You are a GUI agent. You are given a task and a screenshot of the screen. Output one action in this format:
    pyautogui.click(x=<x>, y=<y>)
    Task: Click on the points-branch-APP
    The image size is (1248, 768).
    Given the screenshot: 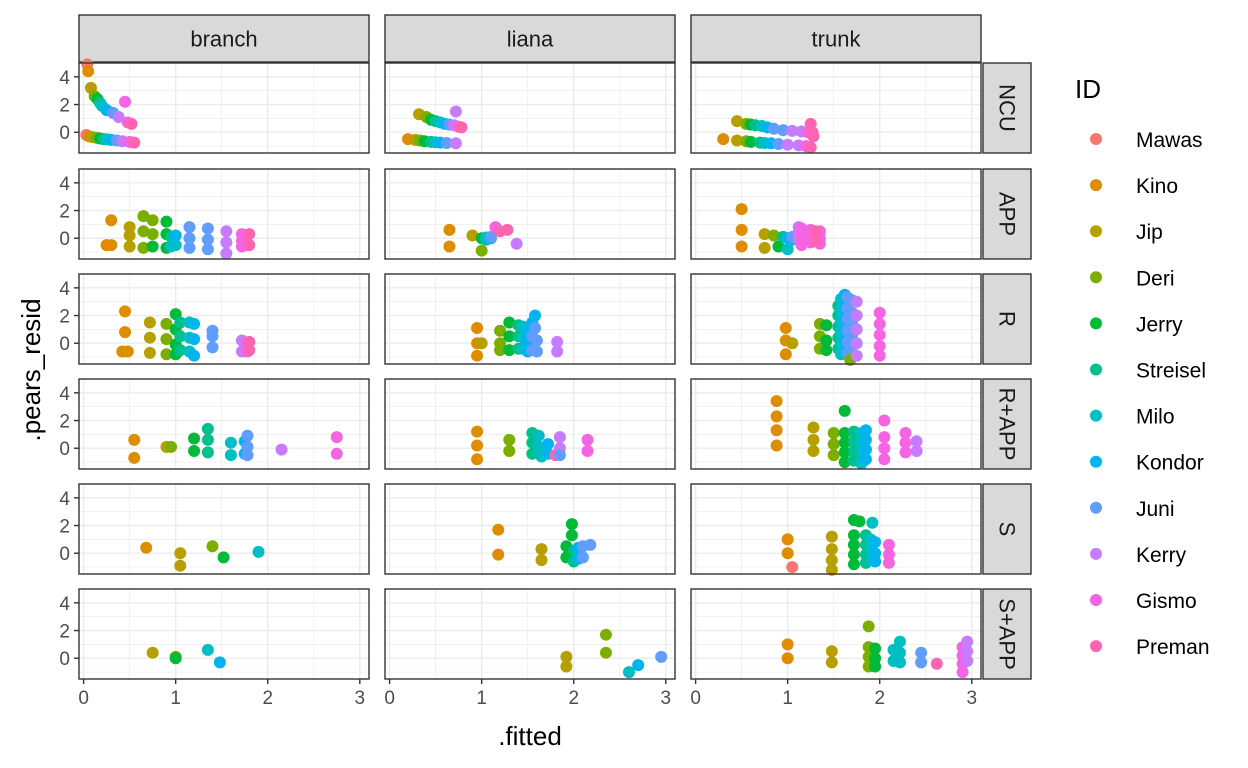 What is the action you would take?
    pyautogui.click(x=178, y=235)
    